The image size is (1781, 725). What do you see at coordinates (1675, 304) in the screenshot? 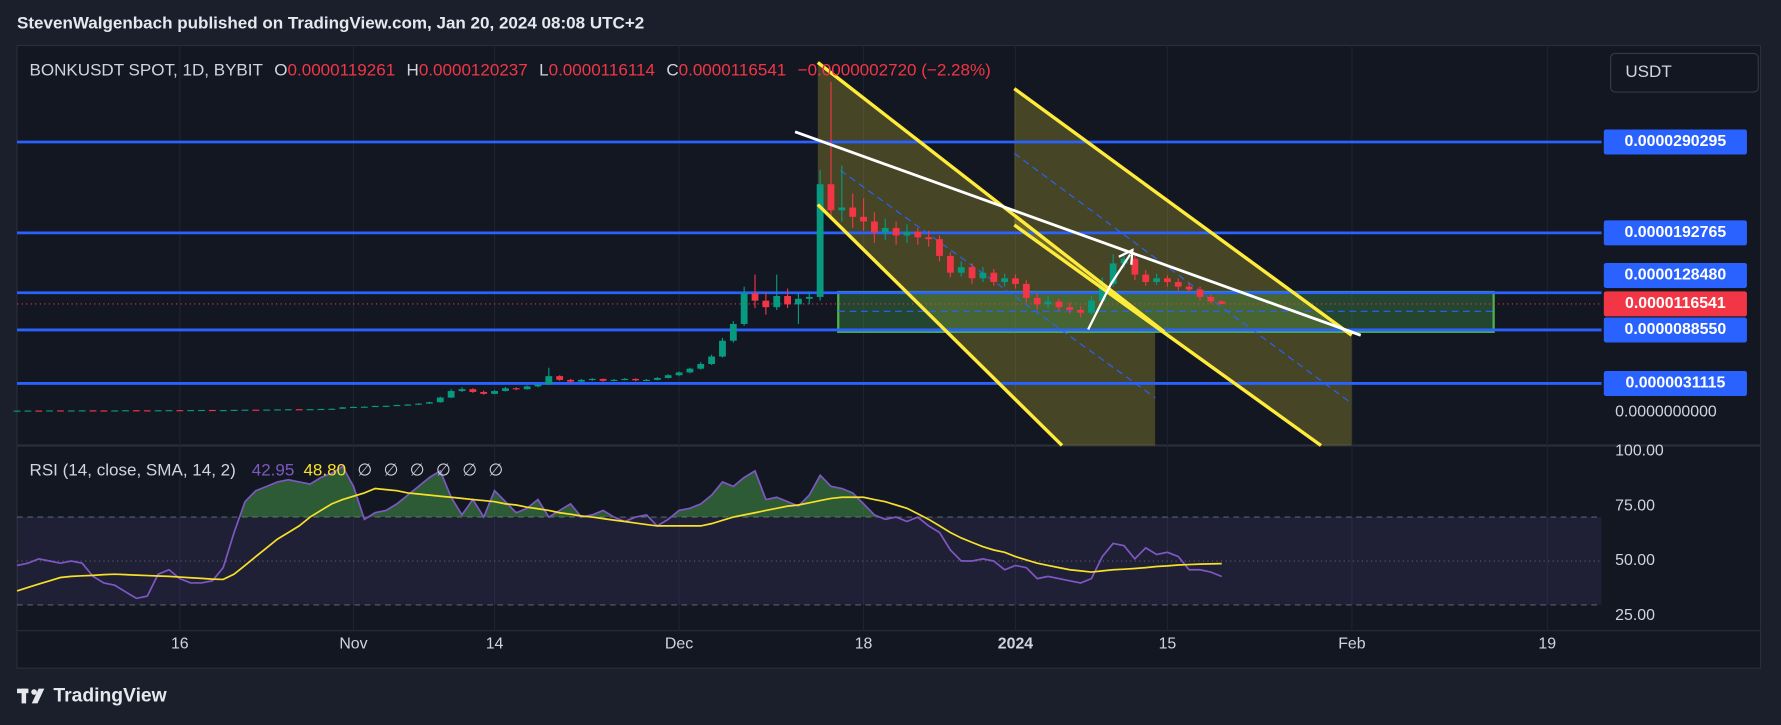
I see `last-price-box` at bounding box center [1675, 304].